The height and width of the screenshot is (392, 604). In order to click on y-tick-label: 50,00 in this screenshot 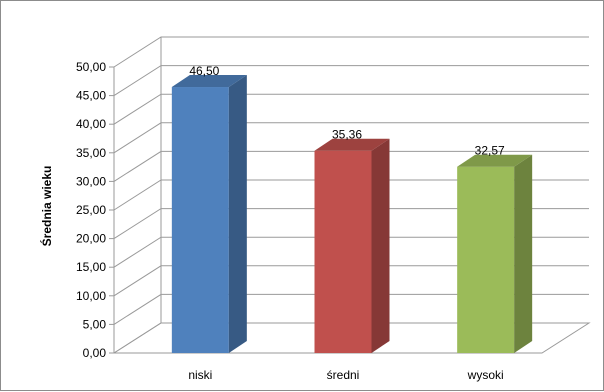, I will do `click(91, 67)`.